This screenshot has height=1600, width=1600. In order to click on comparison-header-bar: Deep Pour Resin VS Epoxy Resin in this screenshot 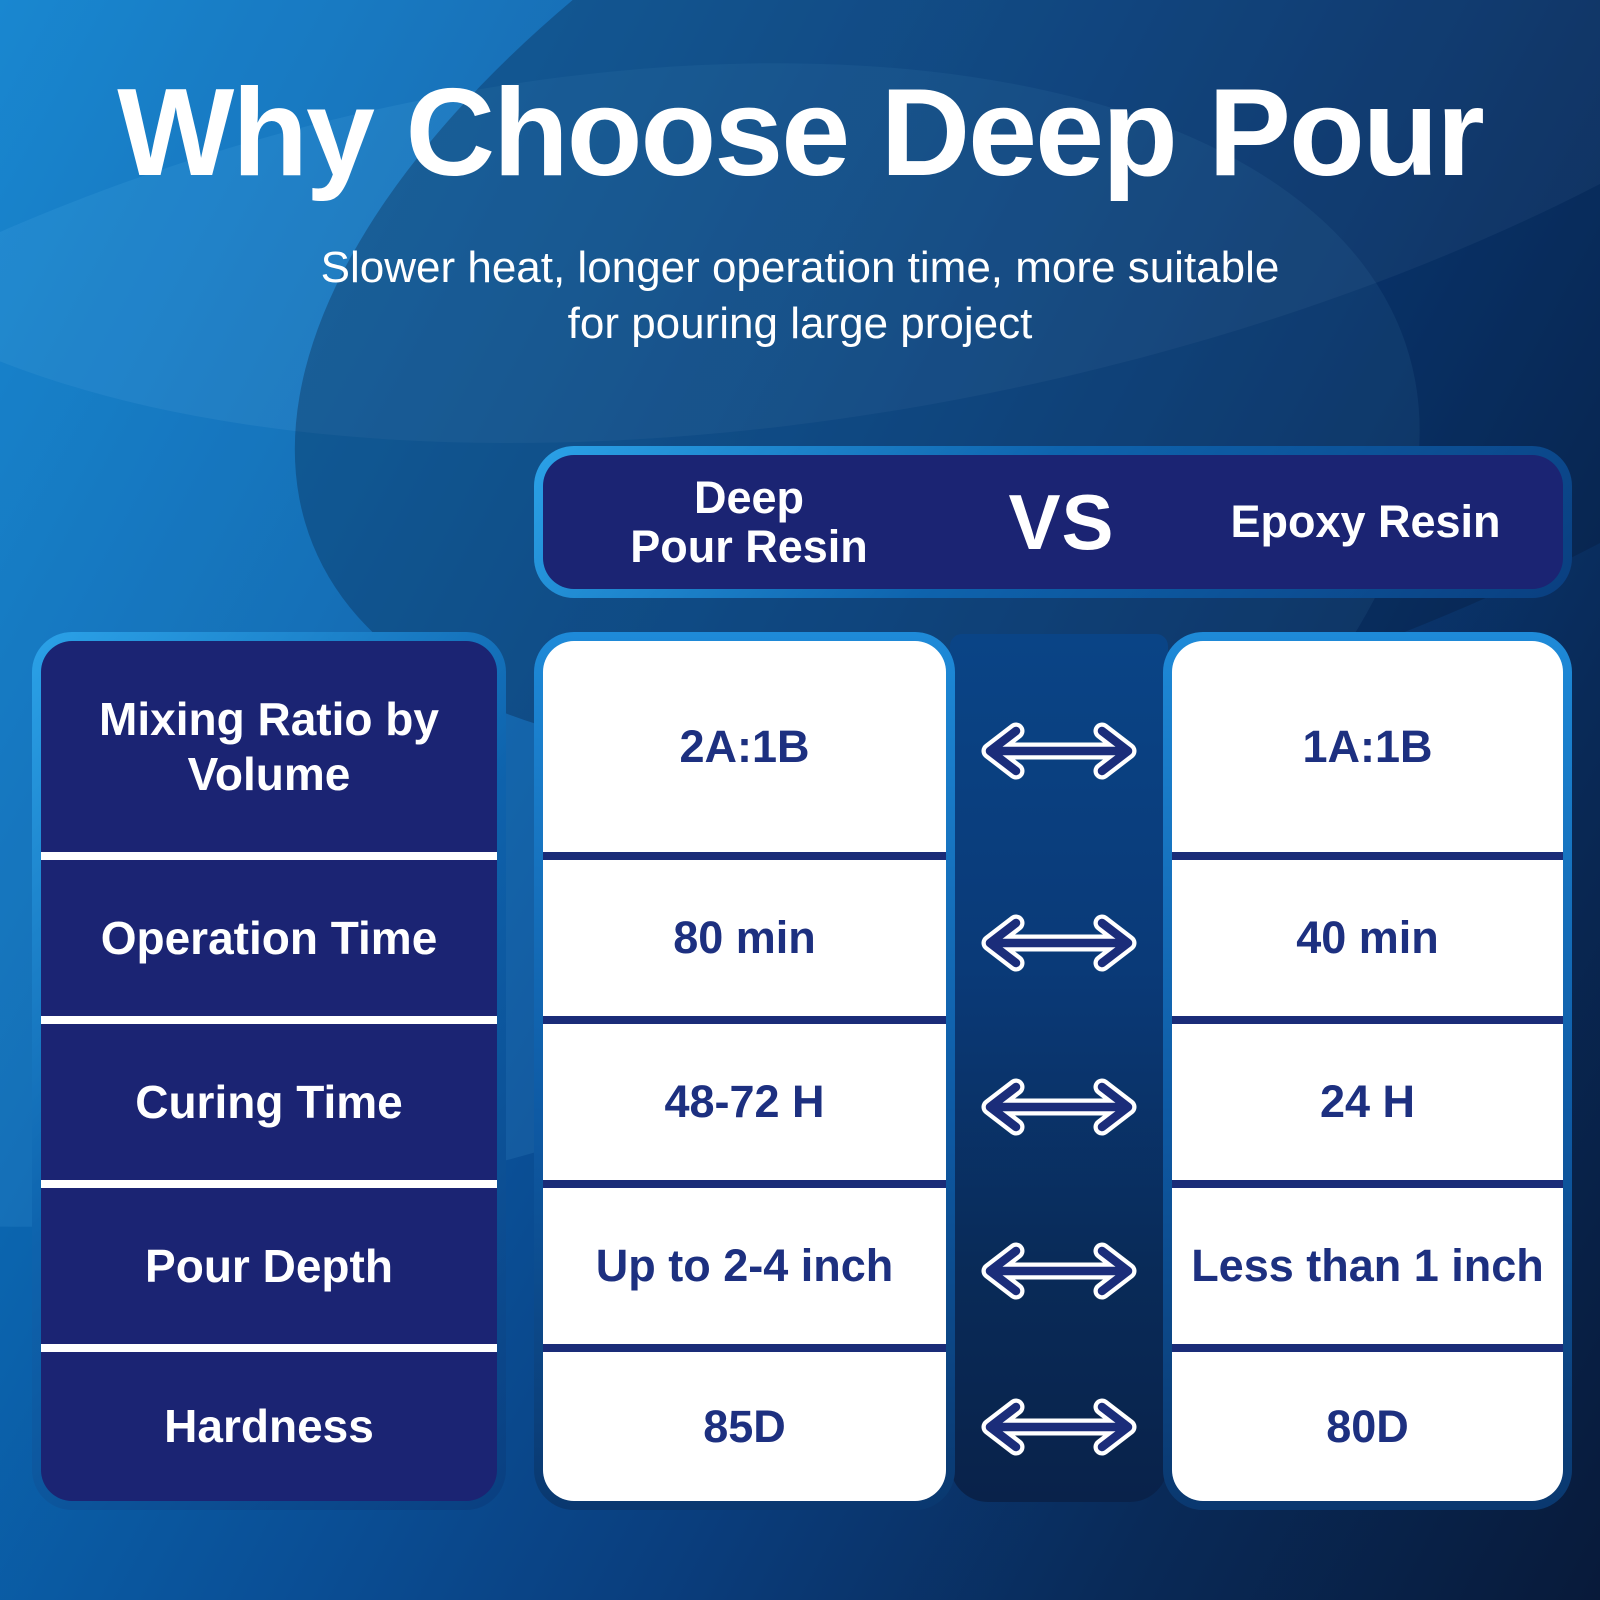, I will do `click(1053, 522)`.